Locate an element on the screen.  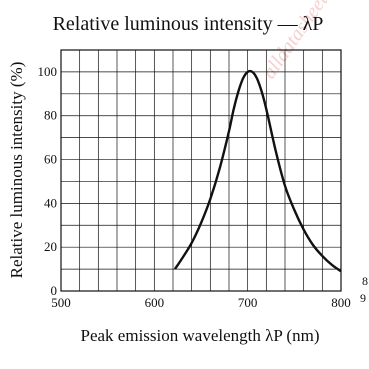
y-tick-label: 40 is located at coordinates (50, 202).